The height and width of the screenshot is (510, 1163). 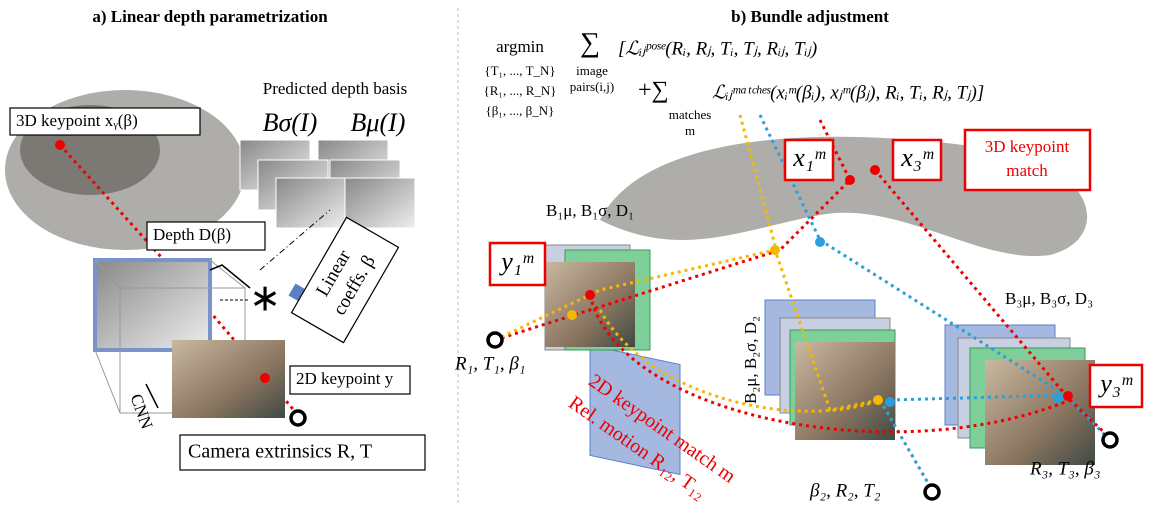 I want to click on equation: [ℒᵢⱼᵖᵒˢᵉ(Rᵢ, Rⱼ, Tᵢ, Tⱼ, Rᵢⱼ, Tᵢⱼ), so click(x=717, y=48).